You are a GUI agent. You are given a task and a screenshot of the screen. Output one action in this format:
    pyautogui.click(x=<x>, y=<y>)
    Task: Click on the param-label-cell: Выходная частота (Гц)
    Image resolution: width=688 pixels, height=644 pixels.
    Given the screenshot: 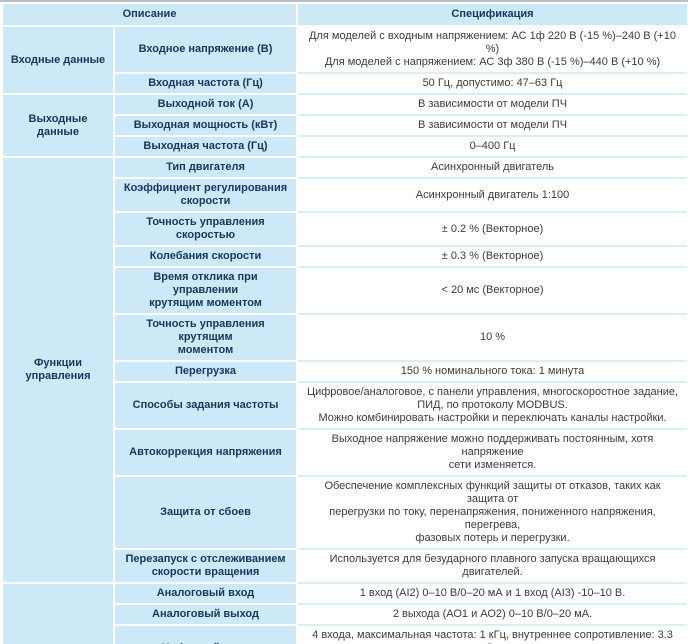 What is the action you would take?
    pyautogui.click(x=207, y=147)
    